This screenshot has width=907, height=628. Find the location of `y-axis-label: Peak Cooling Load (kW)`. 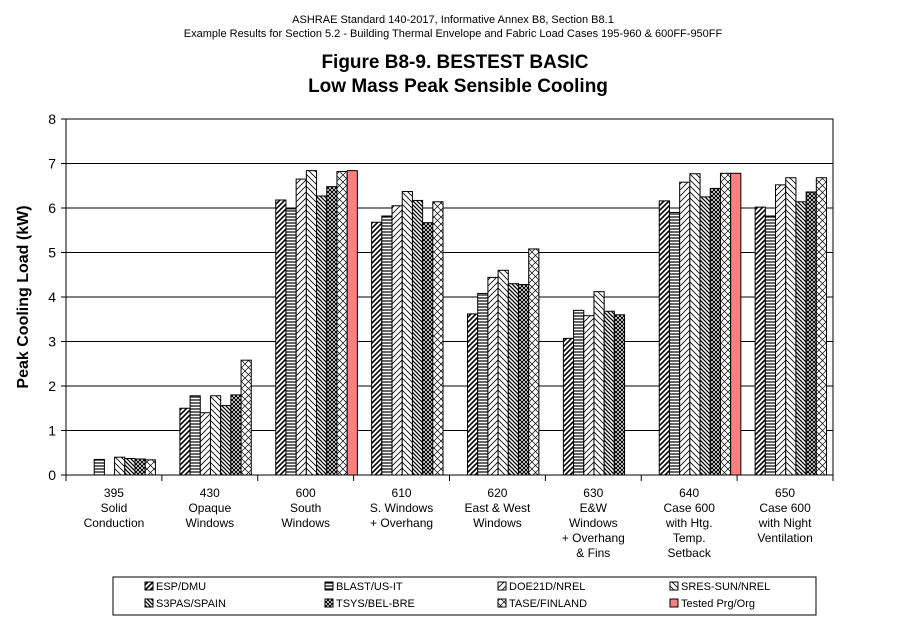

y-axis-label: Peak Cooling Load (kW) is located at coordinates (23, 296).